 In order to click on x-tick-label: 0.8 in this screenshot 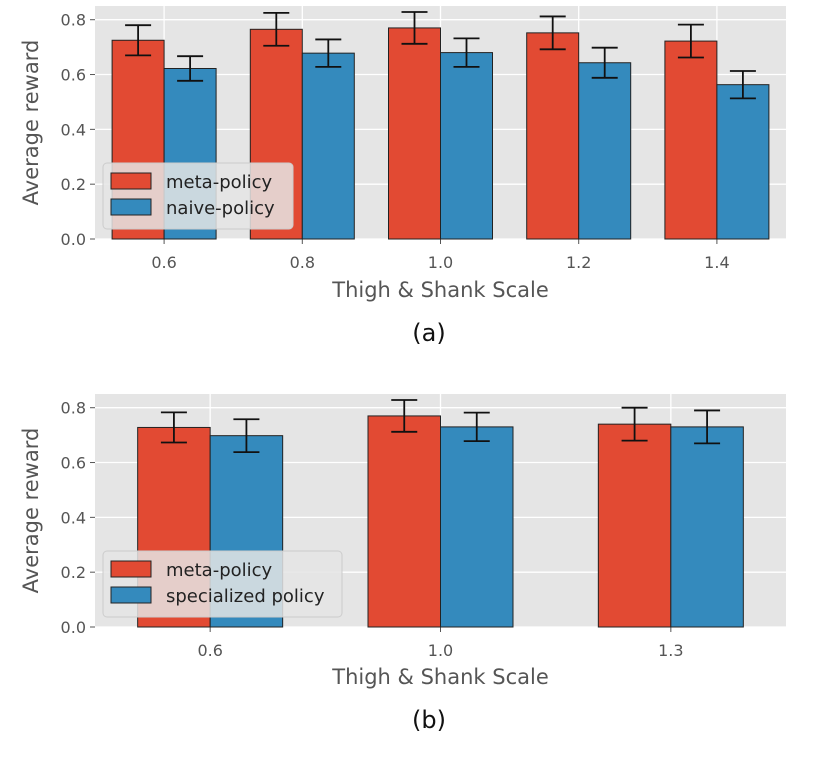, I will do `click(302, 262)`.